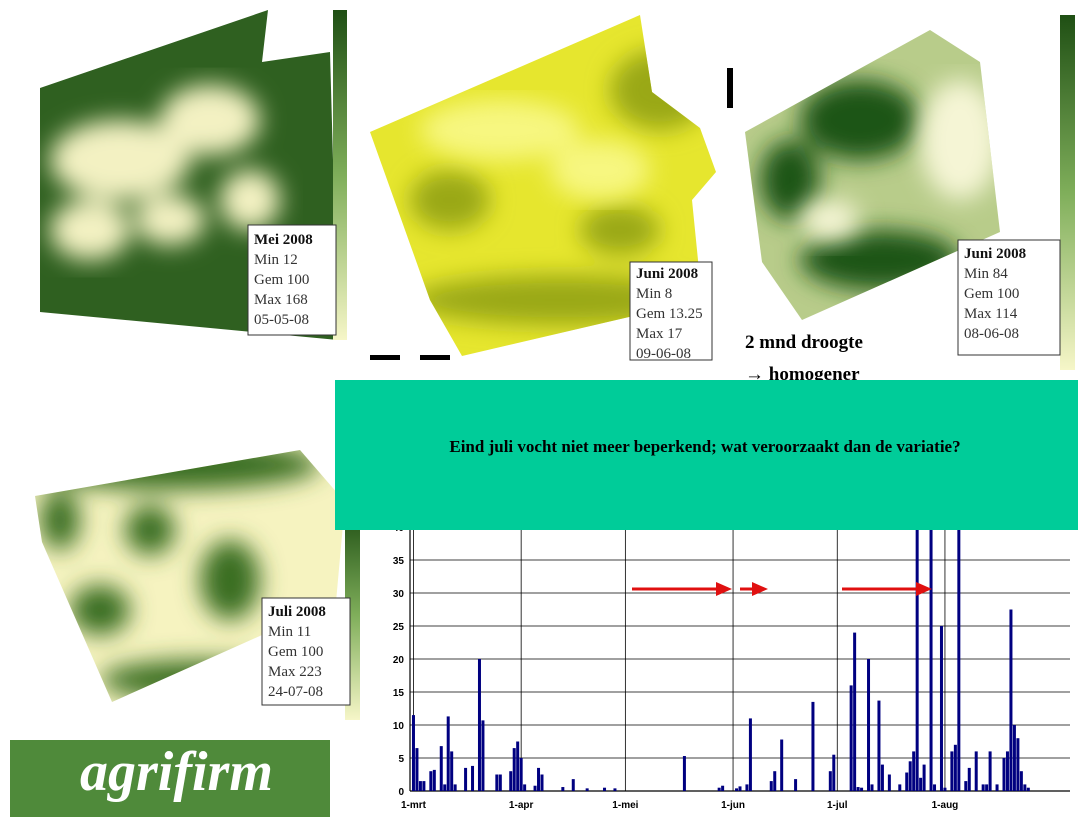  I want to click on legend-line: 24-07-08, so click(295, 692).